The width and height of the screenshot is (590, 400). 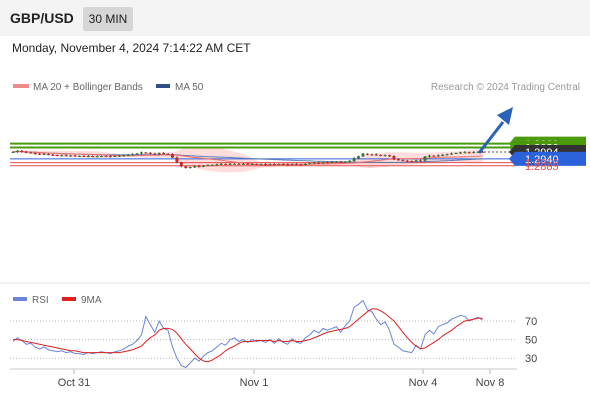 What do you see at coordinates (57, 300) in the screenshot?
I see `rsi-legend: RSI 9MA` at bounding box center [57, 300].